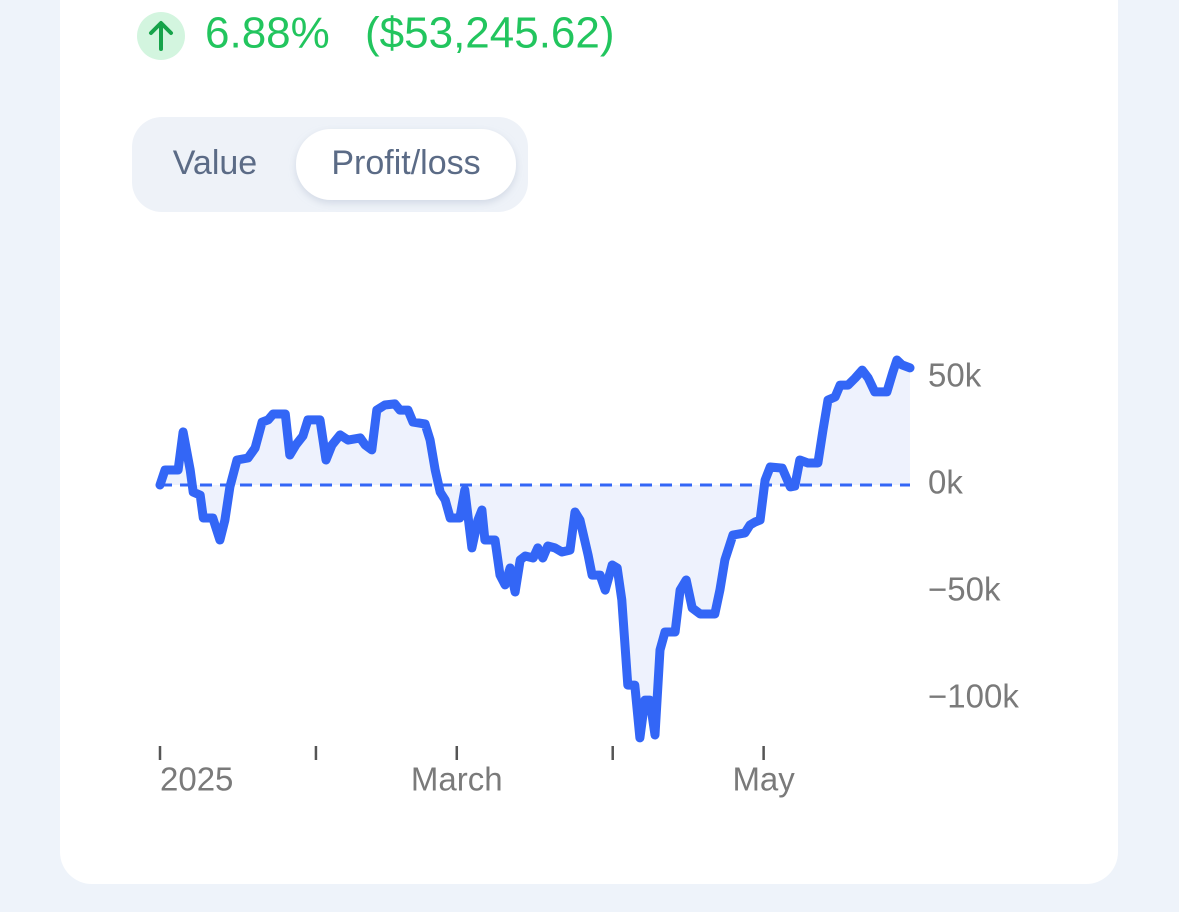 The width and height of the screenshot is (1179, 912). What do you see at coordinates (490, 33) in the screenshot?
I see `change-amount: ($53,245.62)` at bounding box center [490, 33].